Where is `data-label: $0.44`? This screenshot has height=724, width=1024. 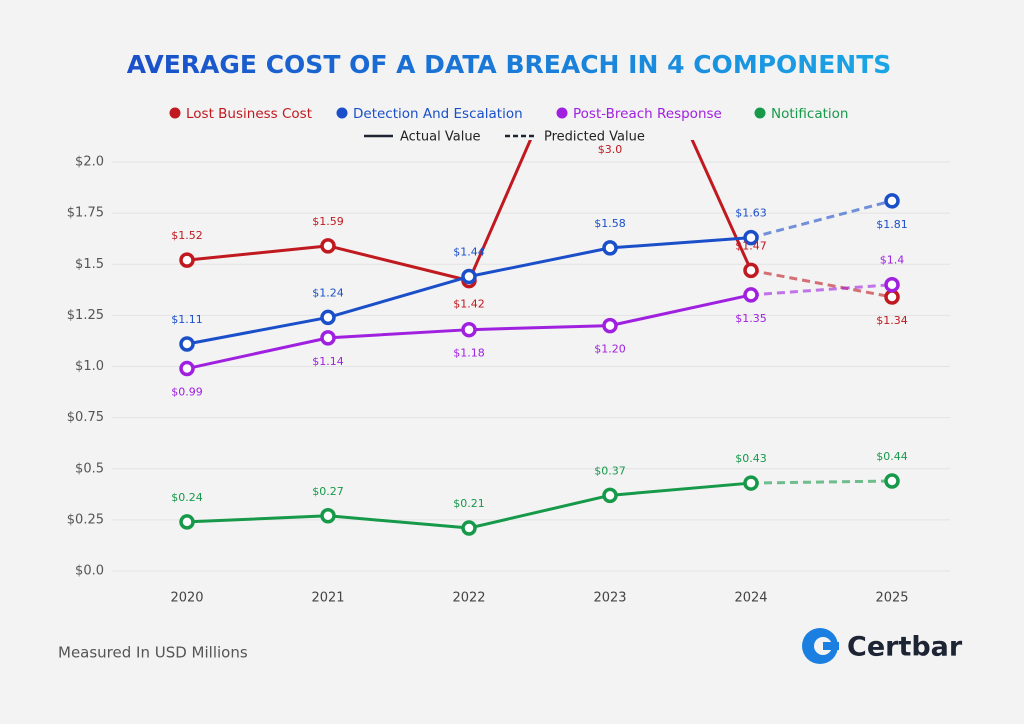 data-label: $0.44 is located at coordinates (892, 456).